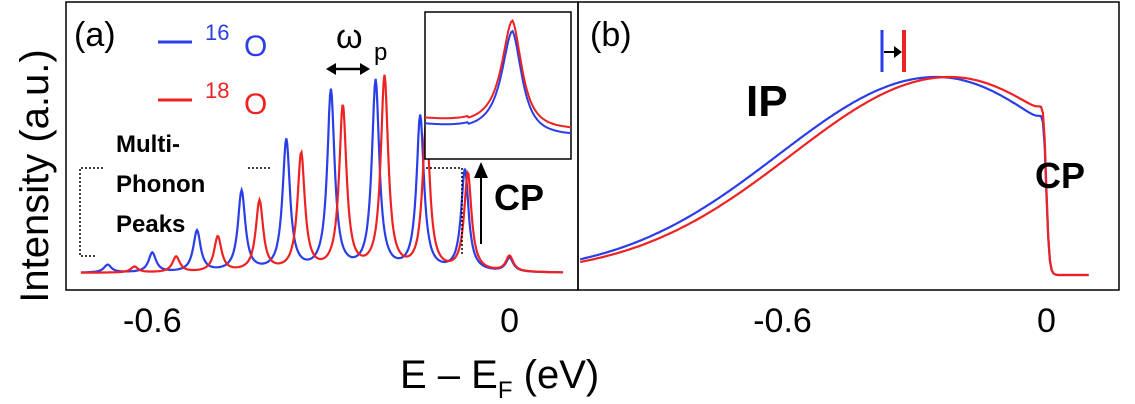 This screenshot has height=404, width=1135. What do you see at coordinates (217, 32) in the screenshot?
I see `legend-mass-16: 16` at bounding box center [217, 32].